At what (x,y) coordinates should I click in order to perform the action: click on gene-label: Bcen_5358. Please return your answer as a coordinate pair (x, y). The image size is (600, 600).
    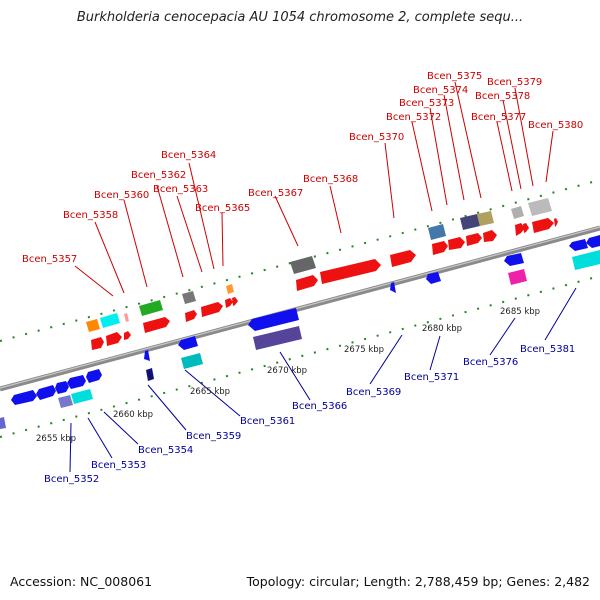
    Looking at the image, I should click on (90, 215).